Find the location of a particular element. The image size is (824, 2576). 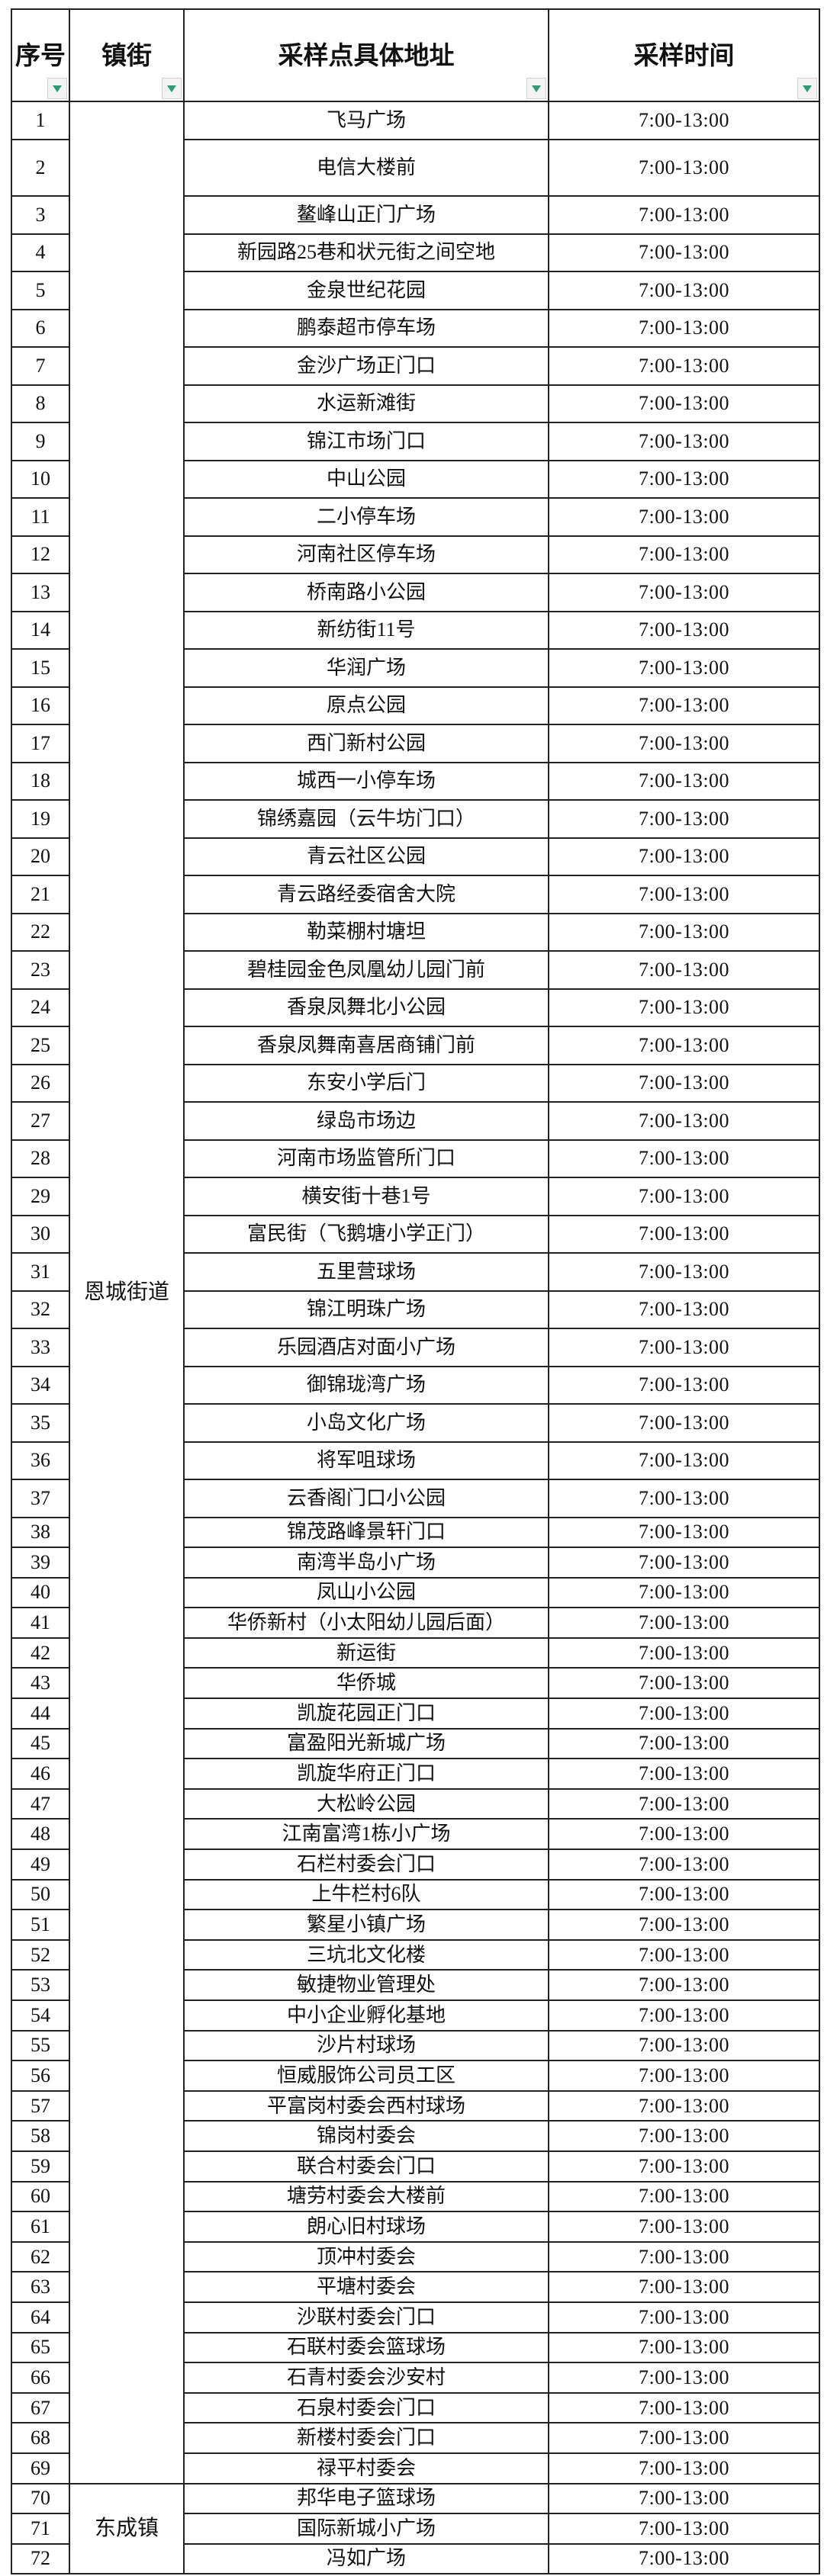

address-cell: 勒菜棚村塘坦 is located at coordinates (366, 932).